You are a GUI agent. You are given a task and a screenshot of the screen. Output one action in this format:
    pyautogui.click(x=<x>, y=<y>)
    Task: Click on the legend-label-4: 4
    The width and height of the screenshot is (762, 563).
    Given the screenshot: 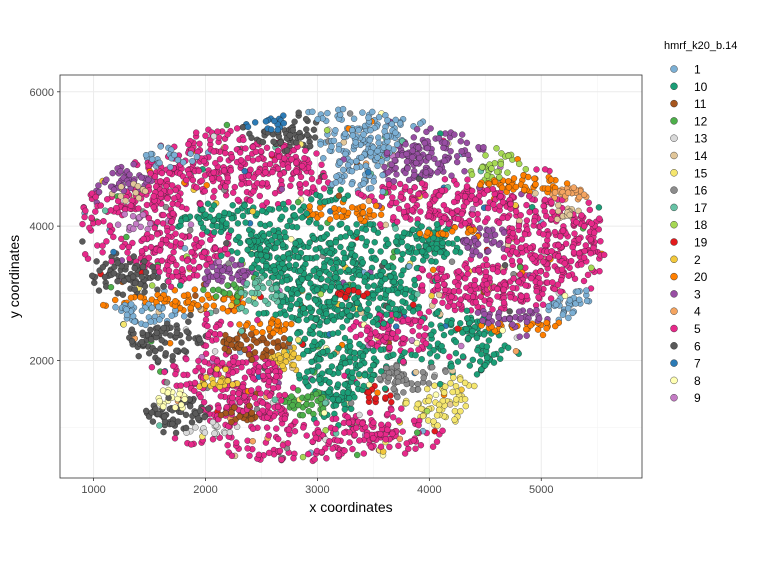 What is the action you would take?
    pyautogui.click(x=697, y=312)
    